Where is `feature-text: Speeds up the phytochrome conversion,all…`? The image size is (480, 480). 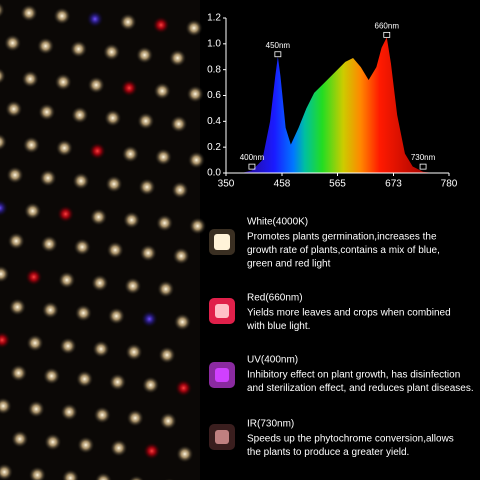 feature-text: Speeds up the phytochrome conversion,all… is located at coordinates (350, 439).